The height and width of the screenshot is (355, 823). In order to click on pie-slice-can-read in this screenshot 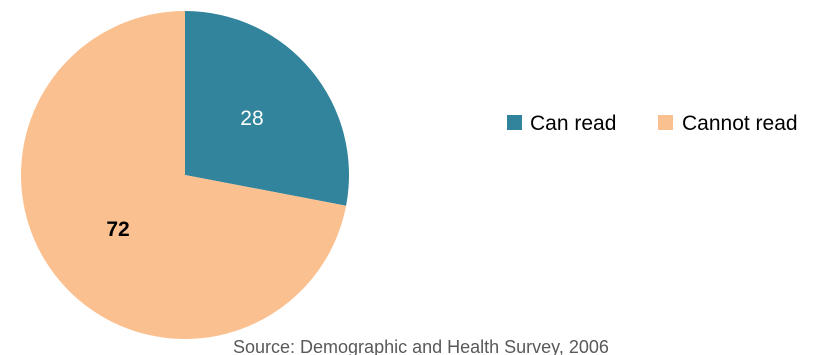, I will do `click(267, 108)`.